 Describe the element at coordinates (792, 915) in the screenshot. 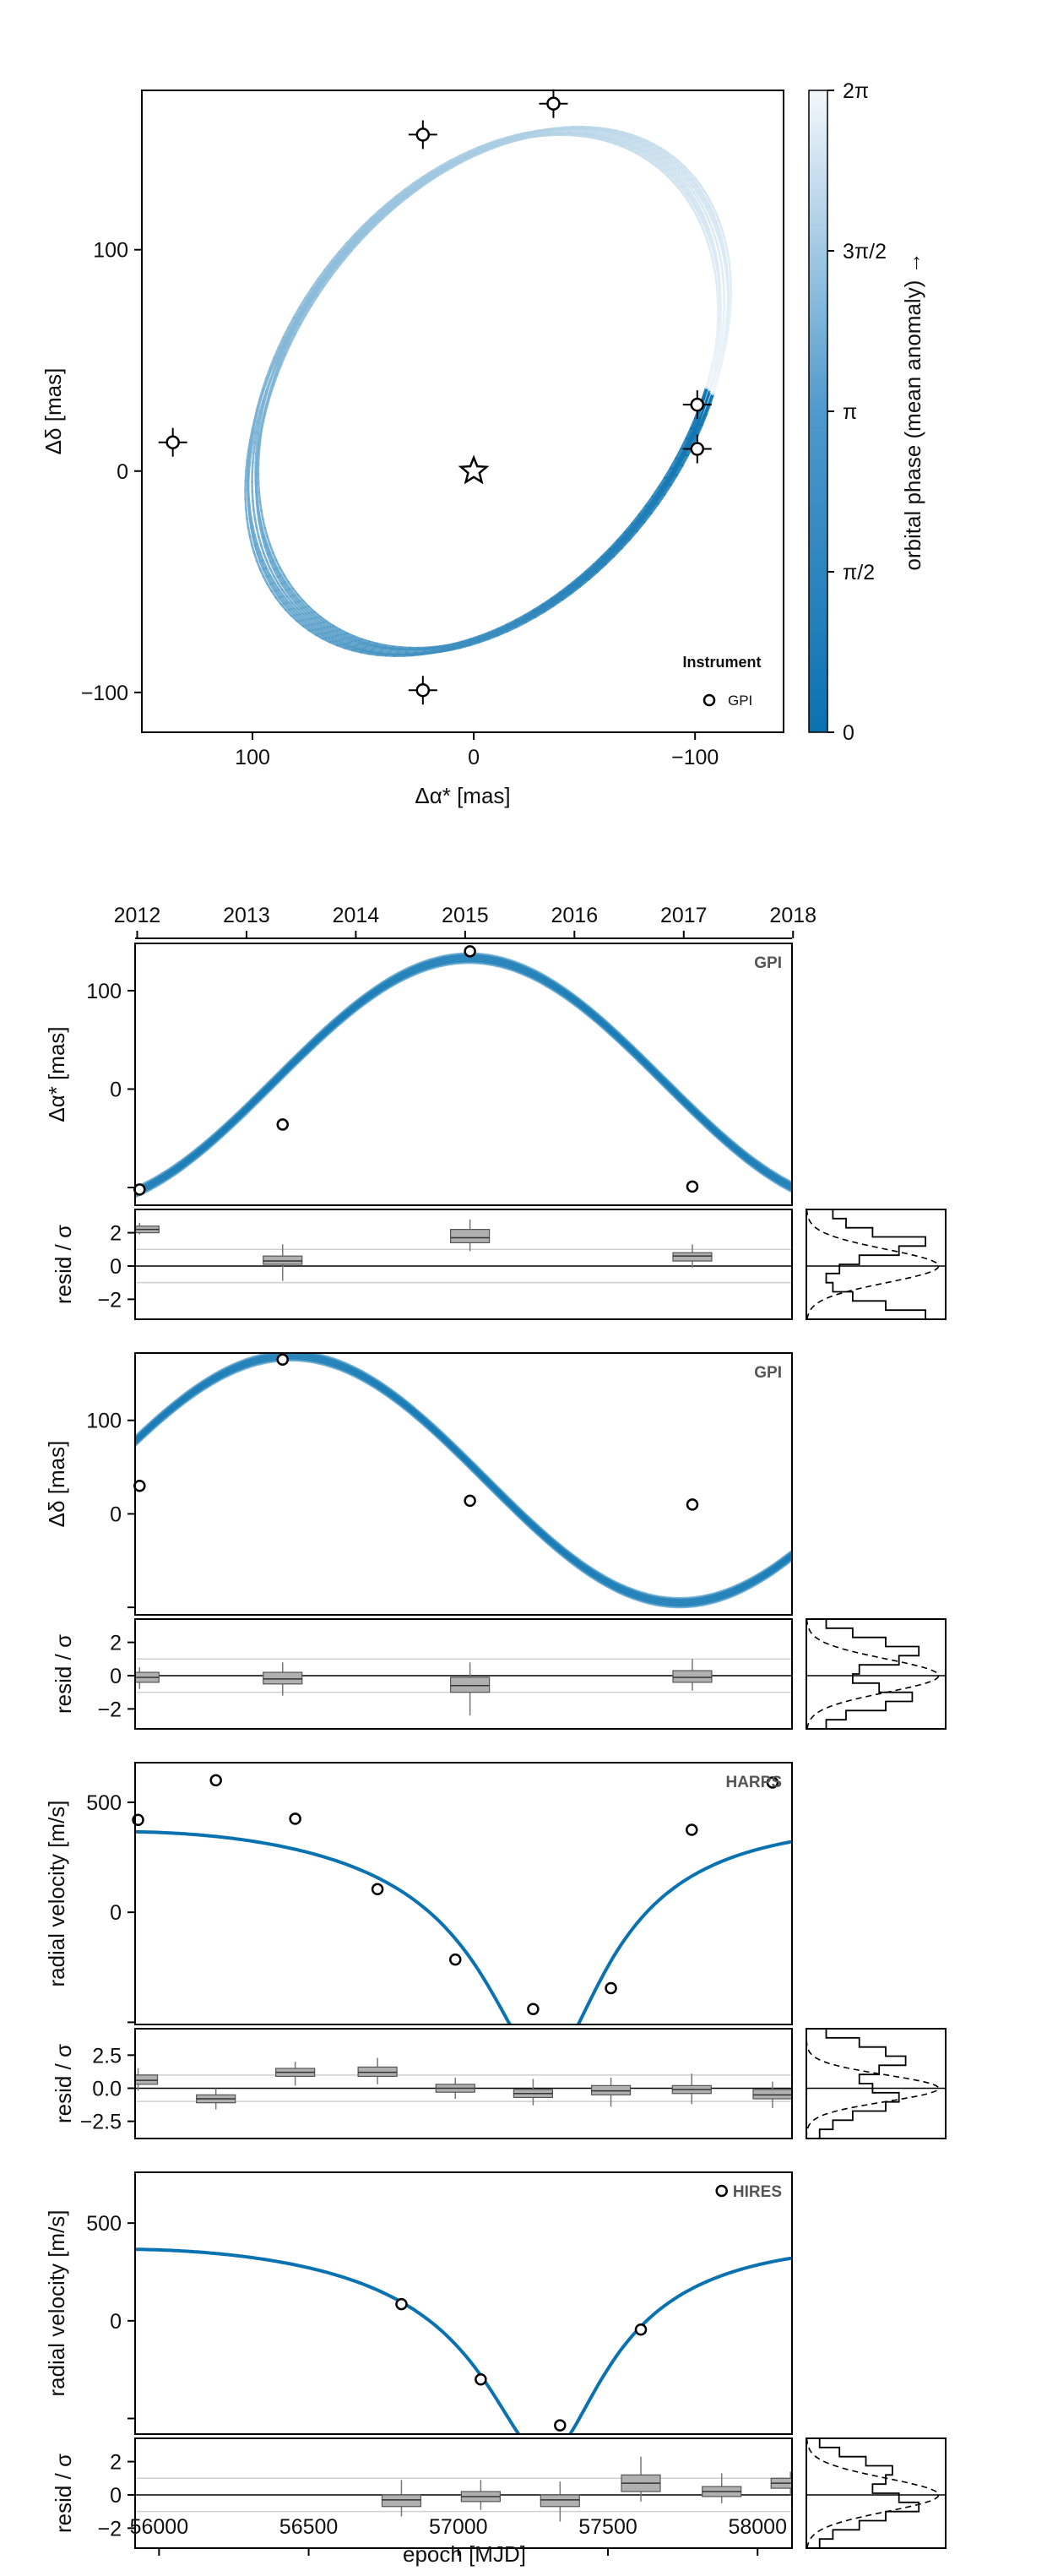

I see `year-tick-label: 2018` at that location.